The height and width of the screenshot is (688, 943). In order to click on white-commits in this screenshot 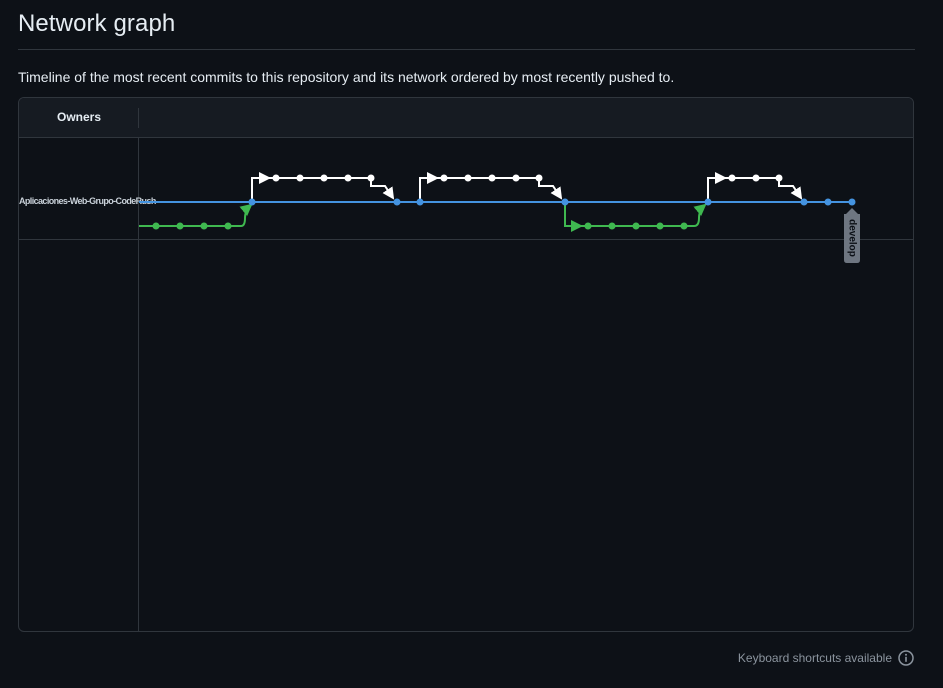, I will do `click(527, 178)`.